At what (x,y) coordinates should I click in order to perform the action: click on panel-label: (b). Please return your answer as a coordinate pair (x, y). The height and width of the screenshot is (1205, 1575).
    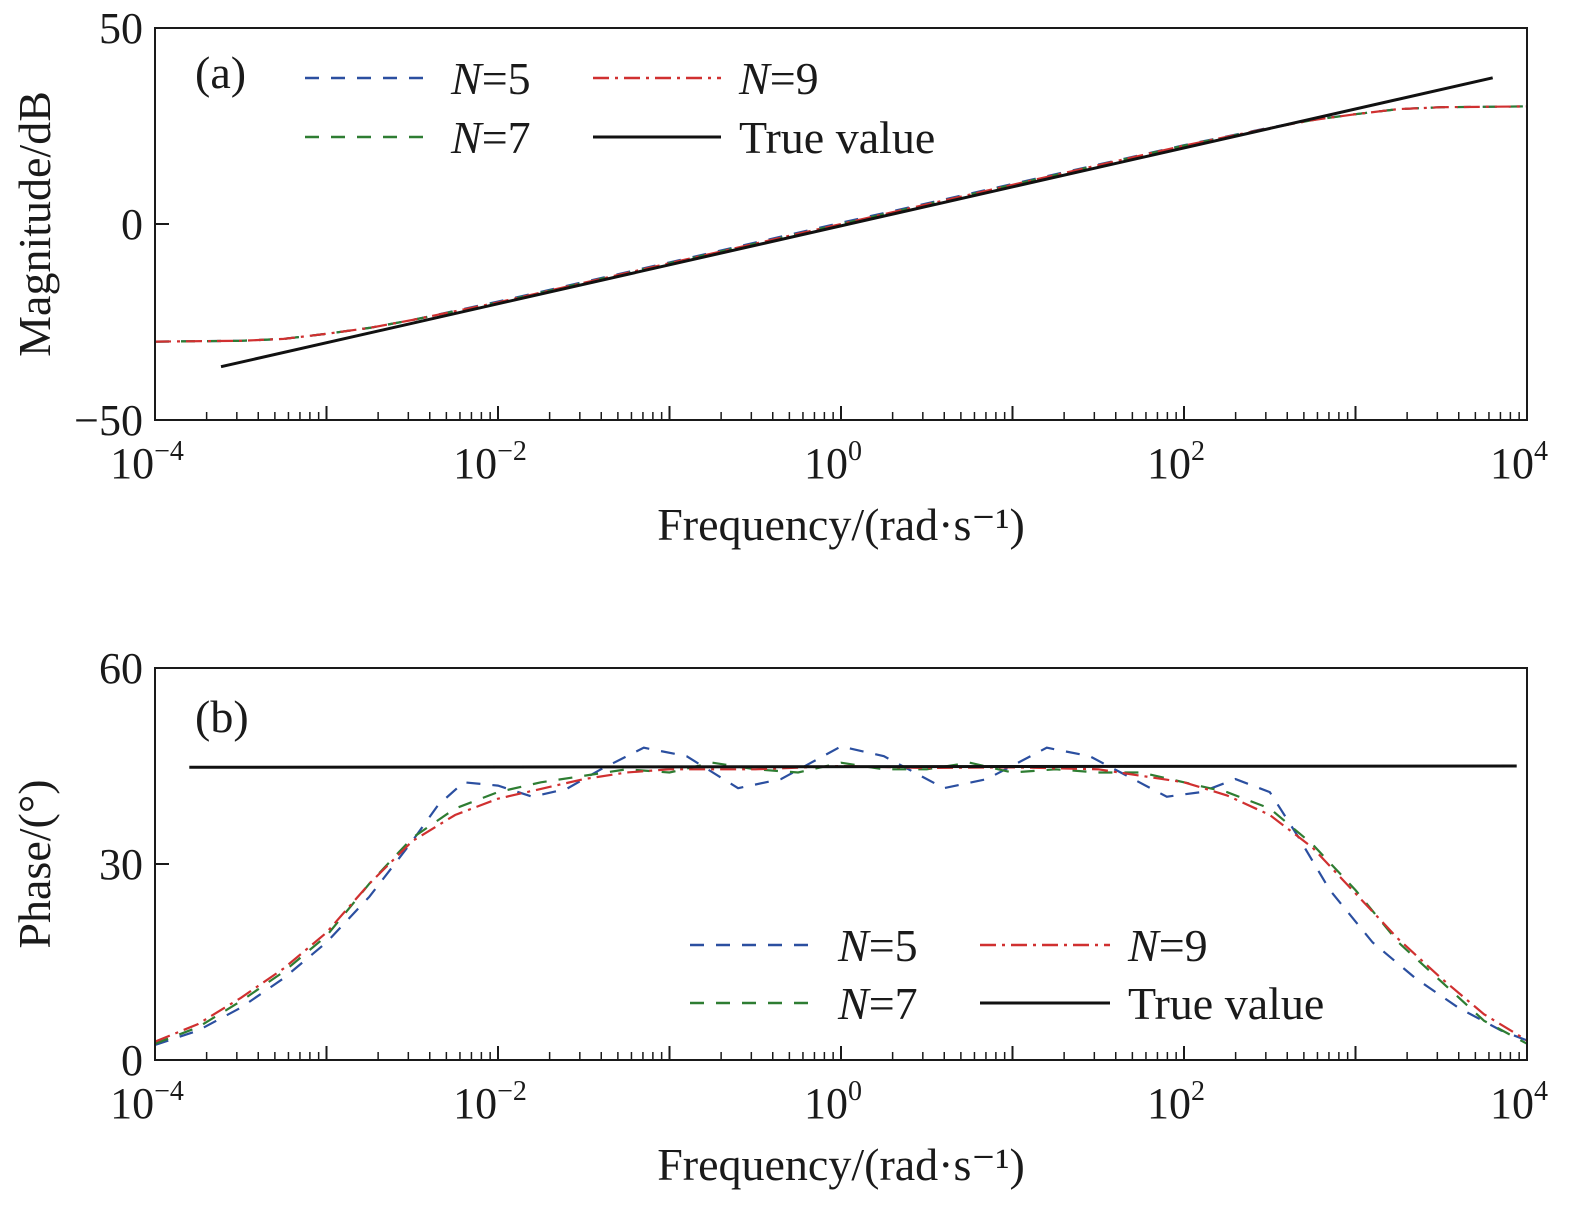
    Looking at the image, I should click on (222, 716).